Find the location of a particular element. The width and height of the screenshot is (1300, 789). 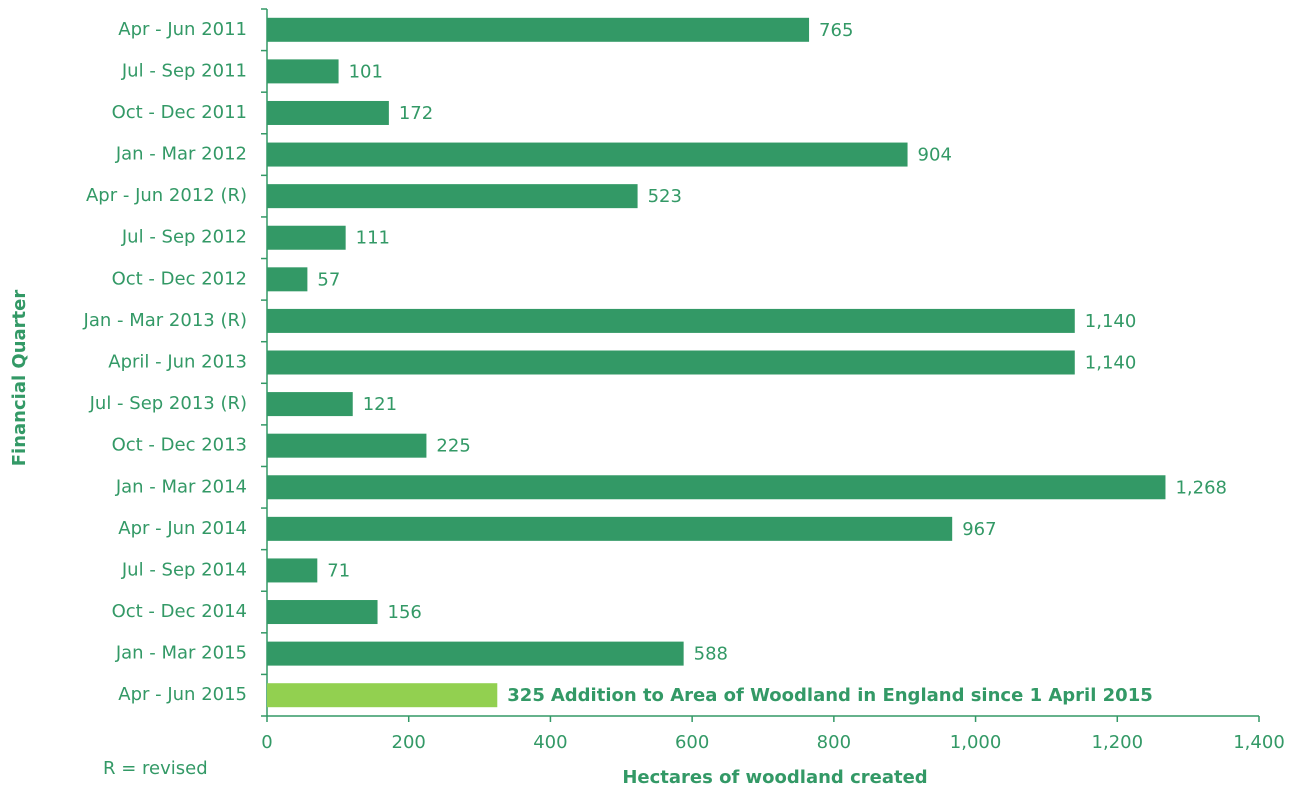

value-label: 111 is located at coordinates (373, 238).